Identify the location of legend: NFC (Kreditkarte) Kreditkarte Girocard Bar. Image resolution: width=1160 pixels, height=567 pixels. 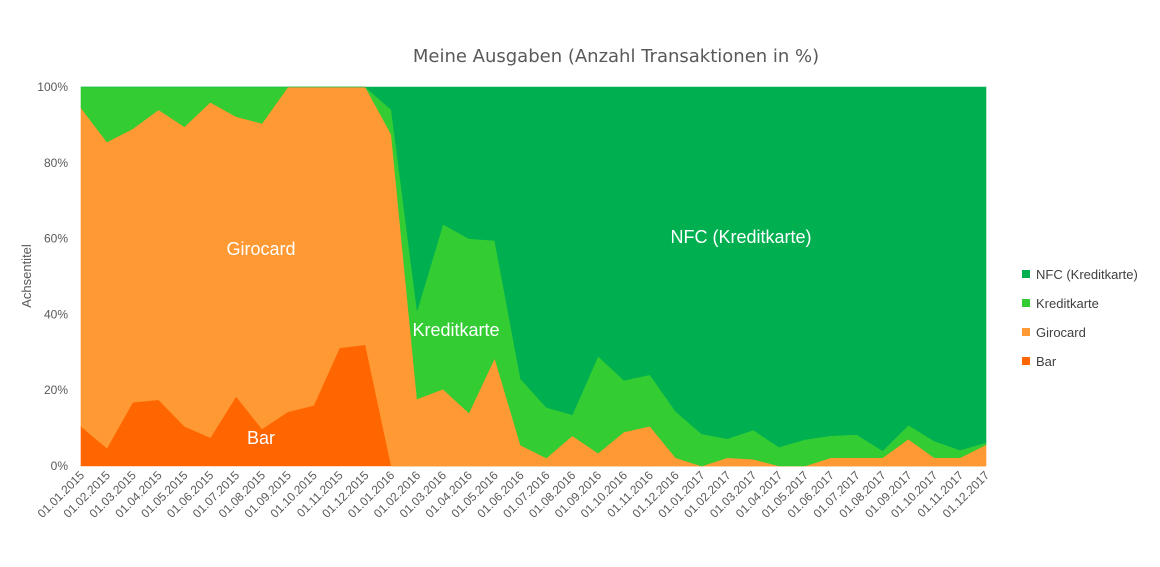
(1080, 318).